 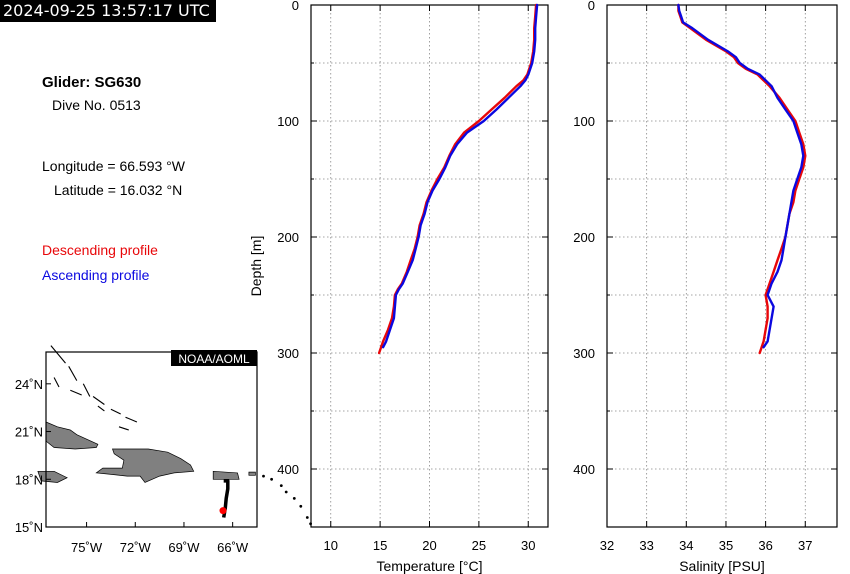 What do you see at coordinates (223, 511) in the screenshot?
I see `glider-position-marker` at bounding box center [223, 511].